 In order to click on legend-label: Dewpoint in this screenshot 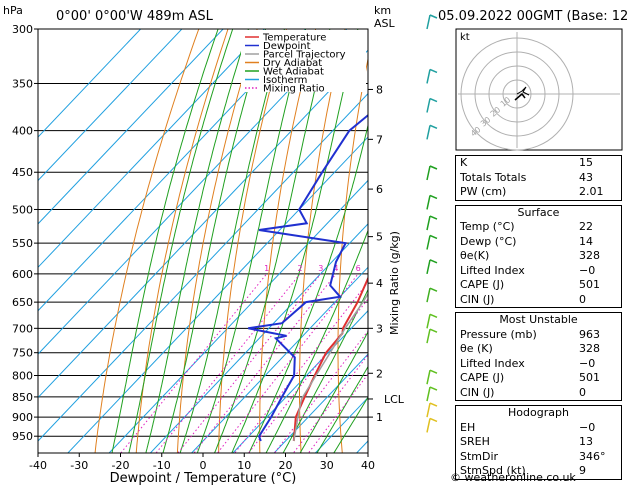, I will do `click(287, 46)`.